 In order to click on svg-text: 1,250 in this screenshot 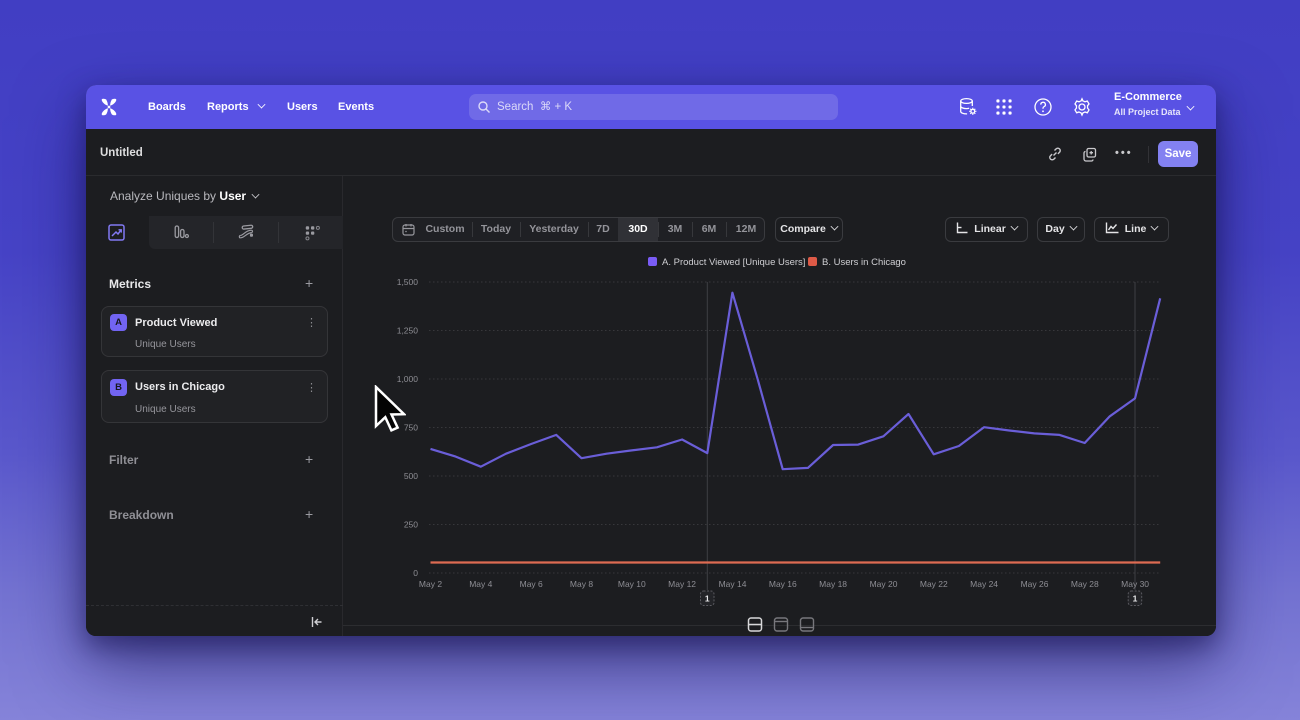, I will do `click(408, 331)`.